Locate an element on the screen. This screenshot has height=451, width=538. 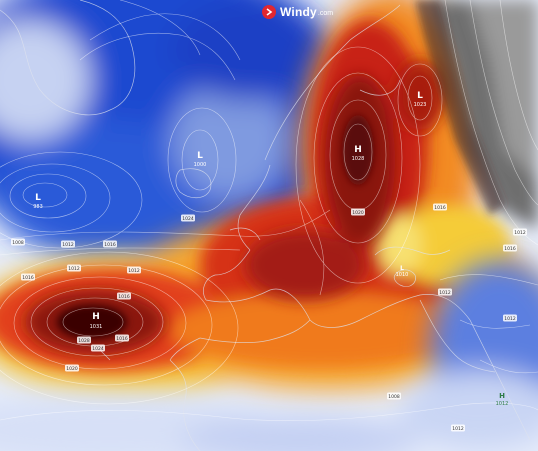
windy-brand: Windy .com is located at coordinates (297, 12).